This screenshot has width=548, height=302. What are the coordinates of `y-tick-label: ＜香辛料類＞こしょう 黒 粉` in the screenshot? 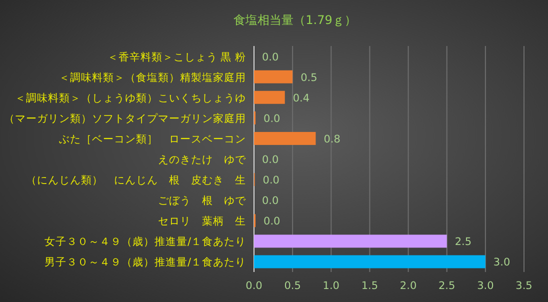 It's located at (176, 57).